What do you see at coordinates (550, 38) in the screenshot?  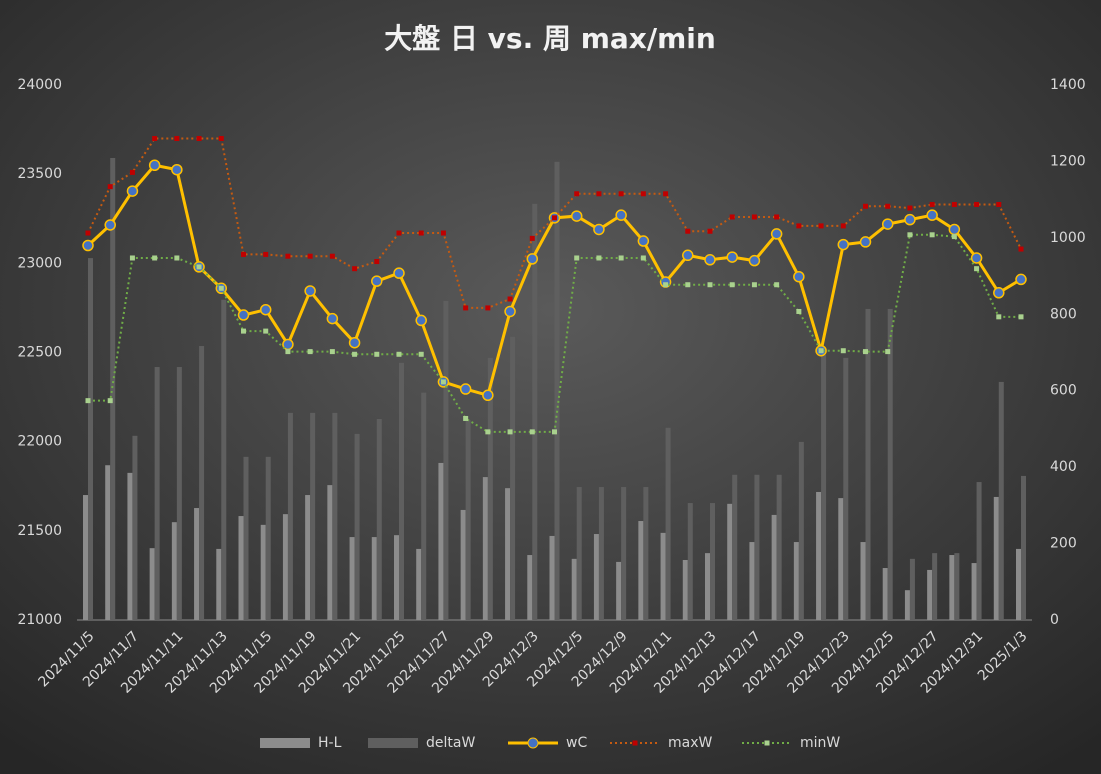 I see `chart-title: 大盤 日 vs. 周 max/min` at bounding box center [550, 38].